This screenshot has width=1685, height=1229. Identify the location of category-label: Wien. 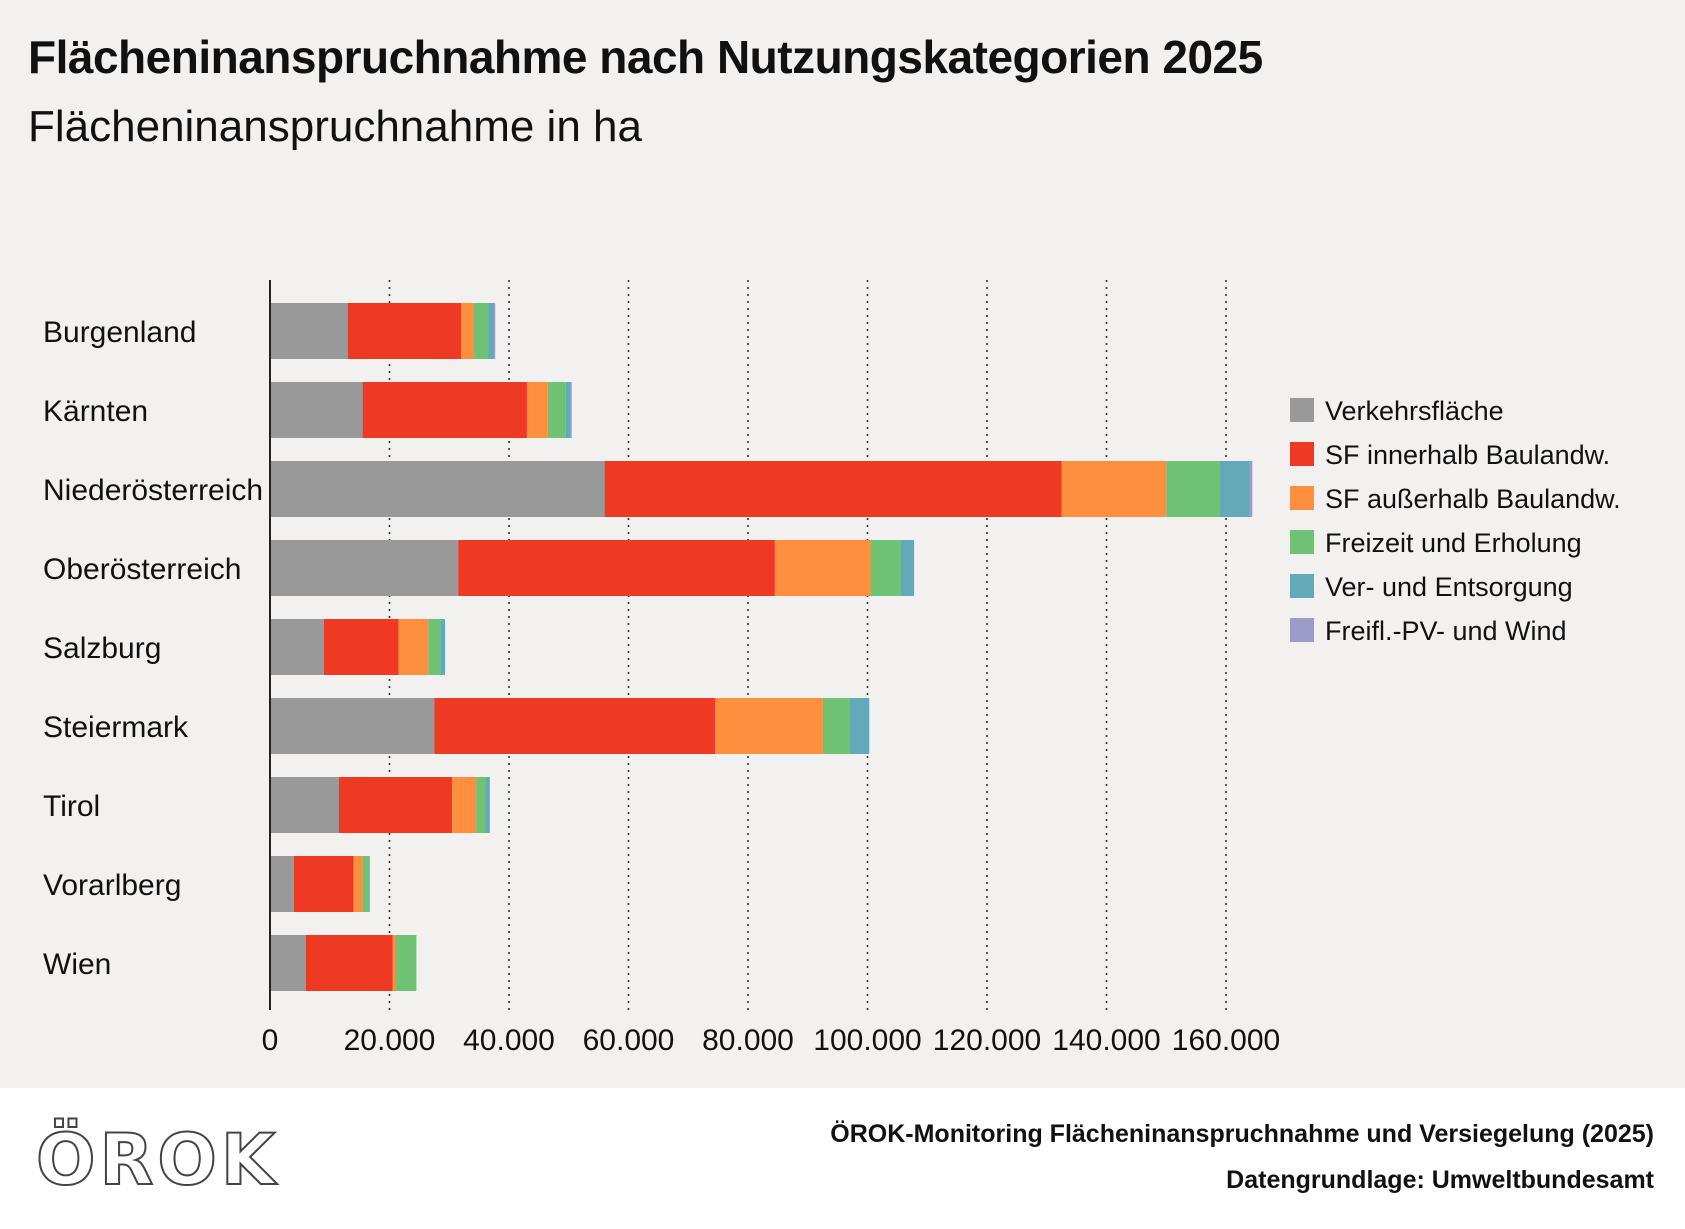
(77, 964).